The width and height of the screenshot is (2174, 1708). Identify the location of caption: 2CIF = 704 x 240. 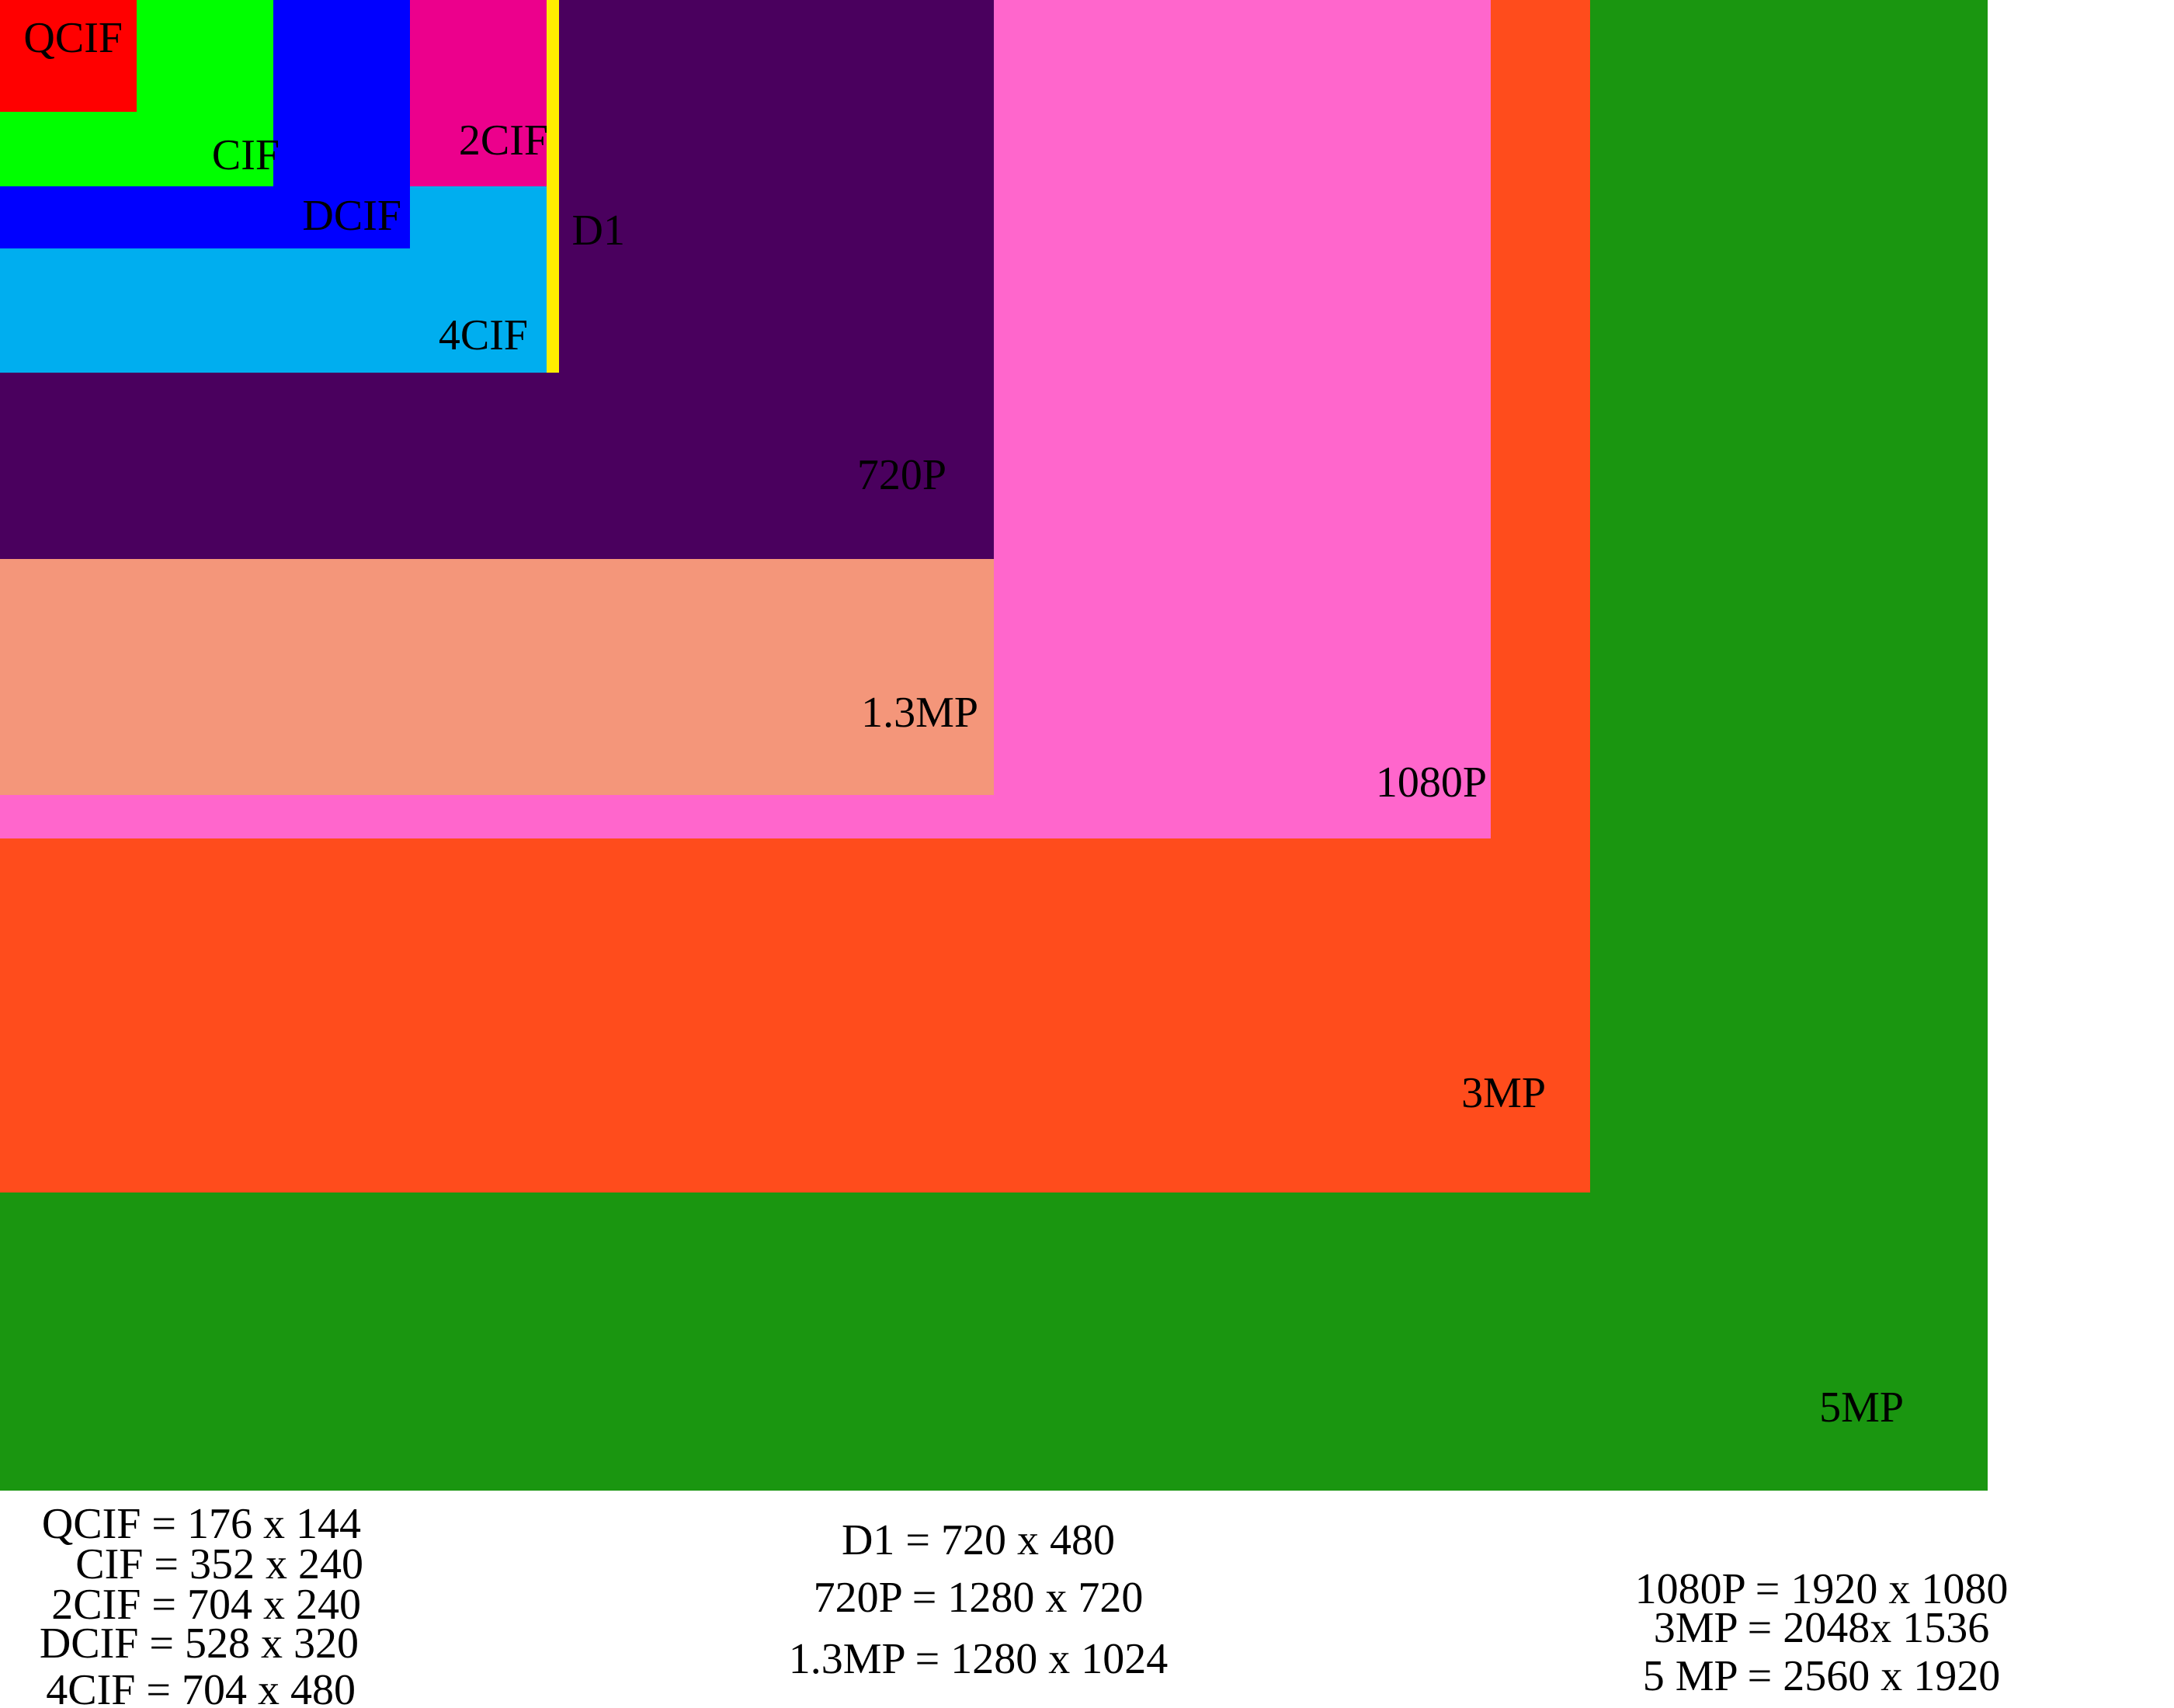
(206, 1605).